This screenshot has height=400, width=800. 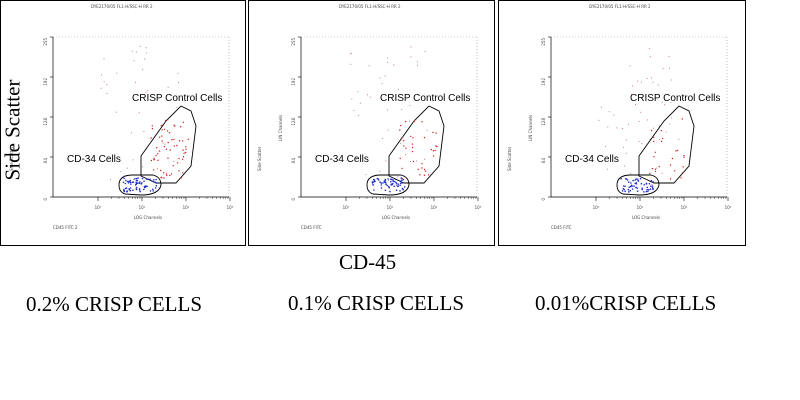 I want to click on y-tick-label: 128, so click(x=45, y=122).